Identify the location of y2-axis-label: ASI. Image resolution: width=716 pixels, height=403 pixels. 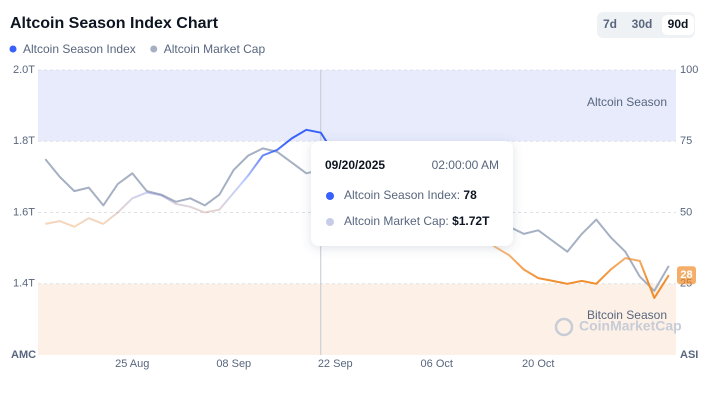
(689, 355).